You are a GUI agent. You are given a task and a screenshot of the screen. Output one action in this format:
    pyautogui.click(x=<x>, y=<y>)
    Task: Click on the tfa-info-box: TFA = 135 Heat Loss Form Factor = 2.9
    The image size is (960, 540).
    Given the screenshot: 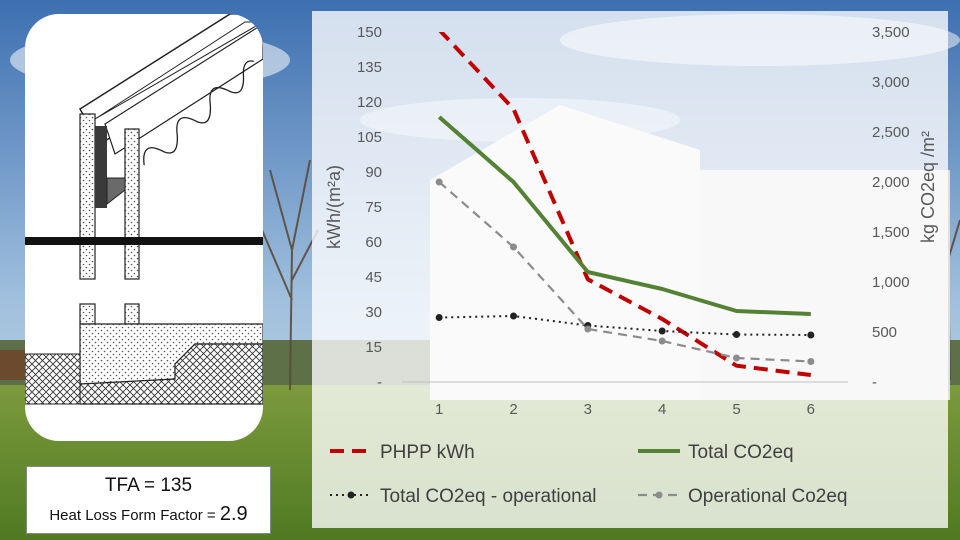 What is the action you would take?
    pyautogui.click(x=148, y=500)
    